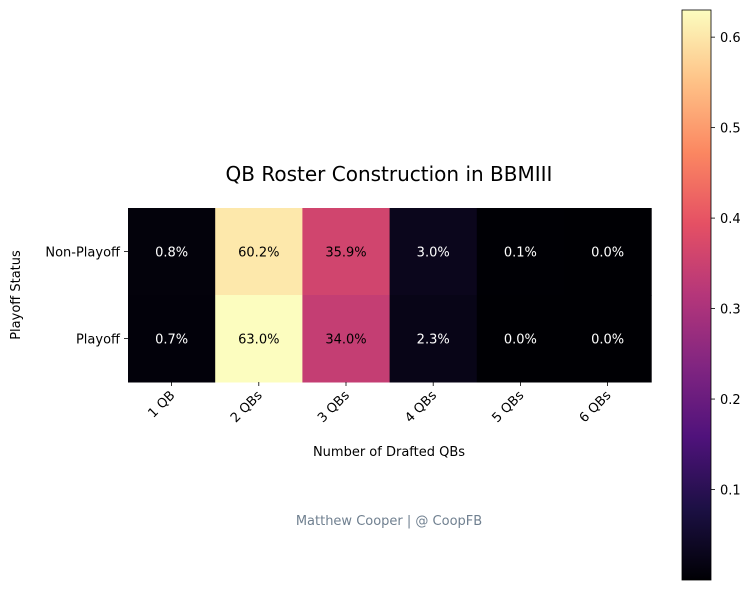 This screenshot has width=752, height=590. I want to click on x-tick-label: 4 QBs, so click(421, 407).